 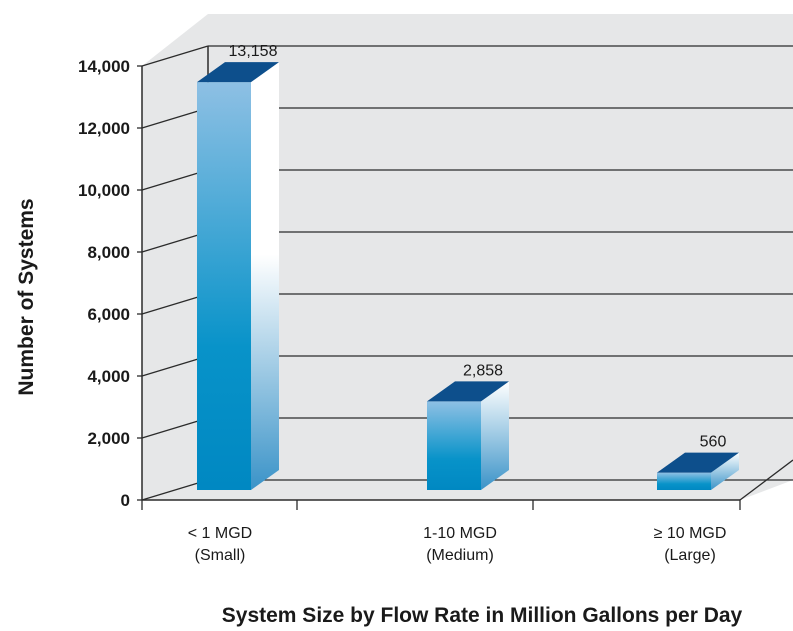 What do you see at coordinates (108, 314) in the screenshot?
I see `y-tick-label: 6,000` at bounding box center [108, 314].